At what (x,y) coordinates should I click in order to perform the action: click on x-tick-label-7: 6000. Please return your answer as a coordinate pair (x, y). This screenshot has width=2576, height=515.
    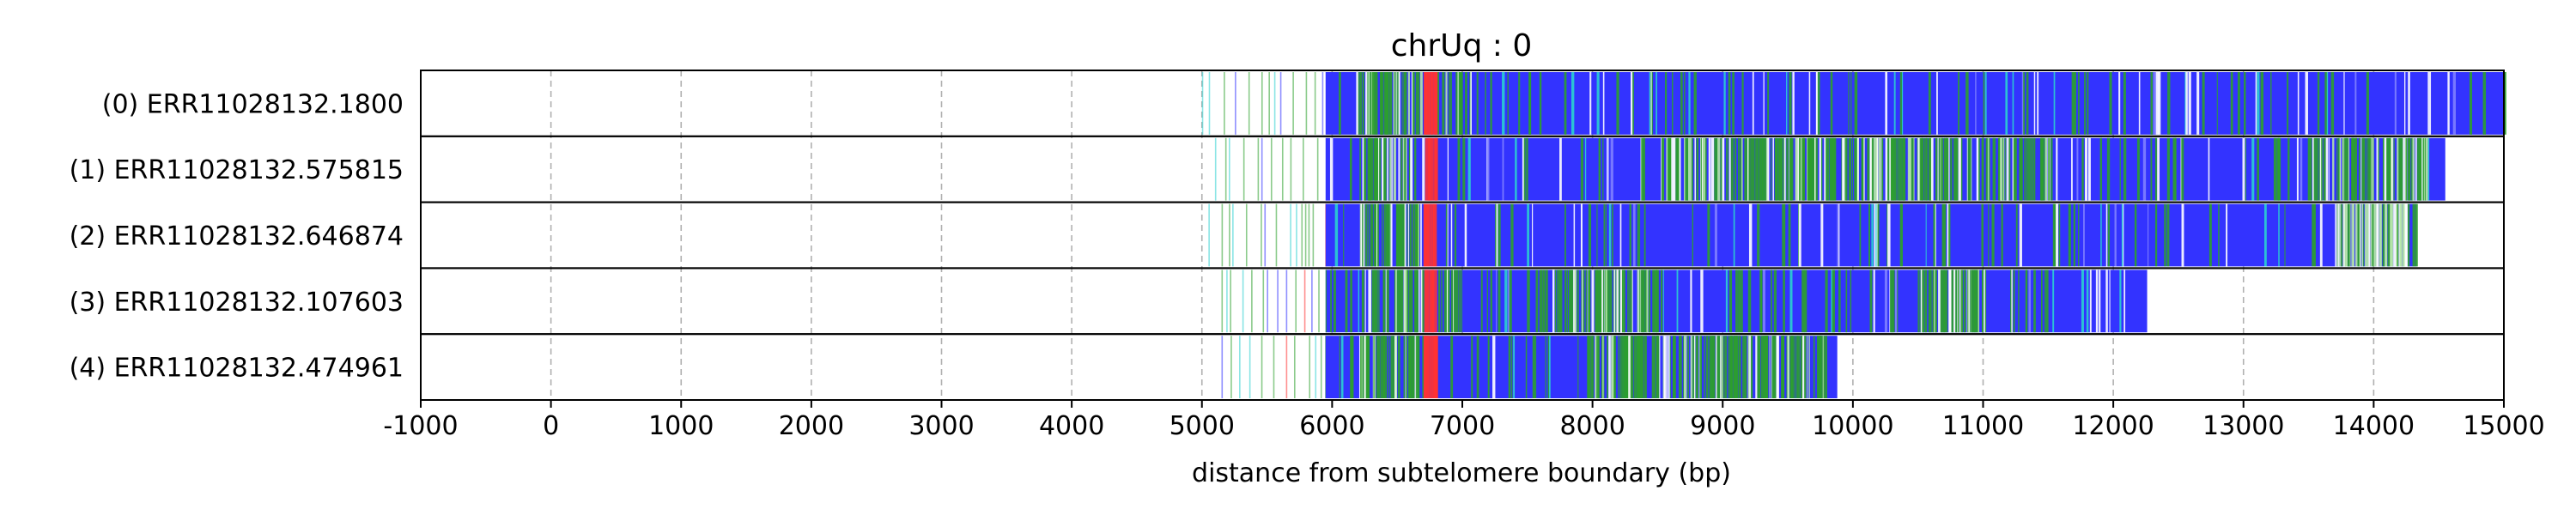
    Looking at the image, I should click on (1331, 426).